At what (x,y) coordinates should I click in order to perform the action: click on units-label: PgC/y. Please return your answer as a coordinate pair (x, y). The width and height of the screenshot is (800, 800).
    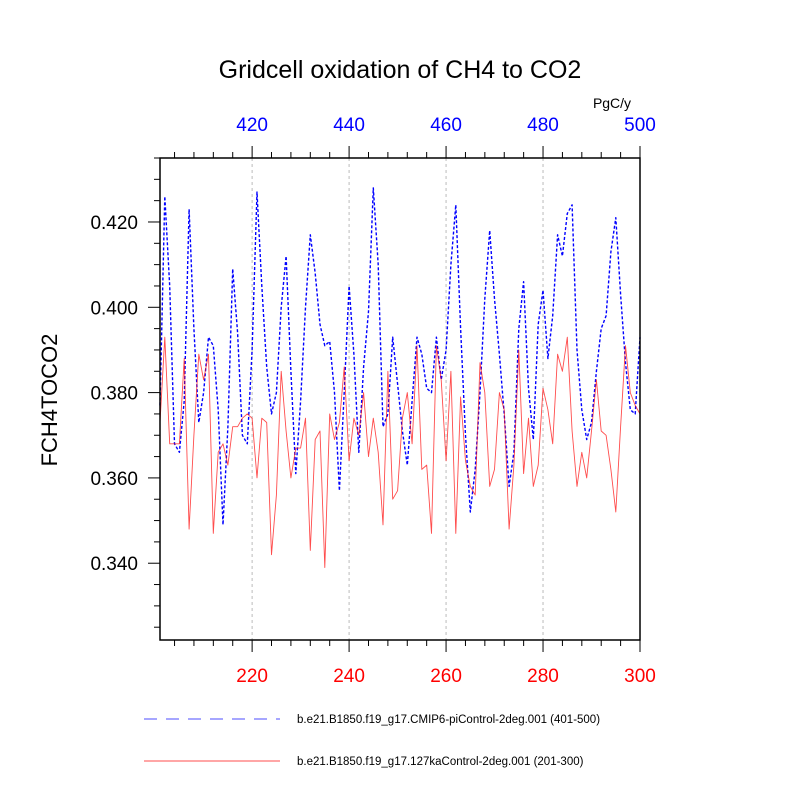
    Looking at the image, I should click on (612, 103).